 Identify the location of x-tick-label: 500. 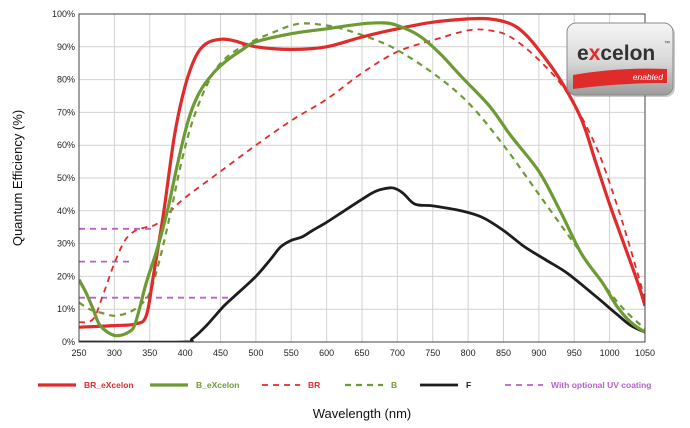
(255, 353).